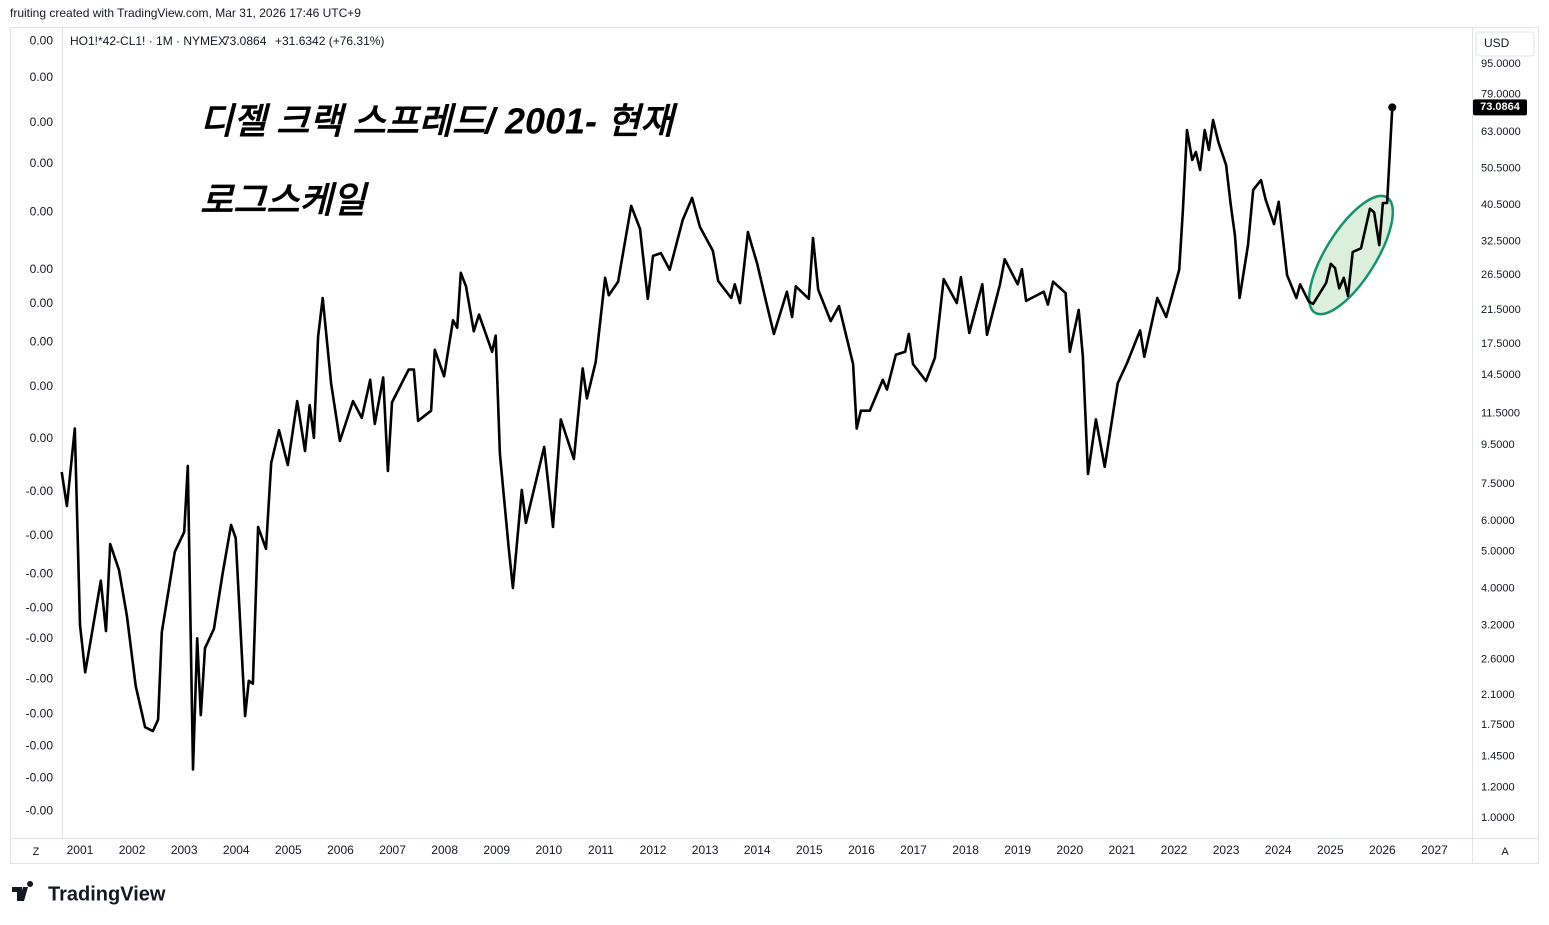  What do you see at coordinates (1174, 850) in the screenshot?
I see `x-tick-label: 2022` at bounding box center [1174, 850].